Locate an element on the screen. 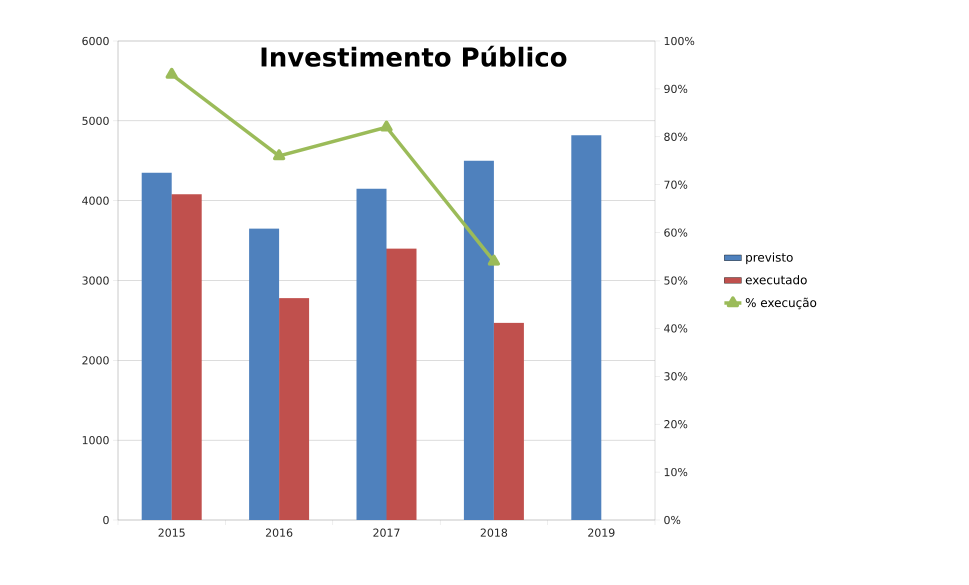  y2-tick-label: 70% is located at coordinates (676, 184).